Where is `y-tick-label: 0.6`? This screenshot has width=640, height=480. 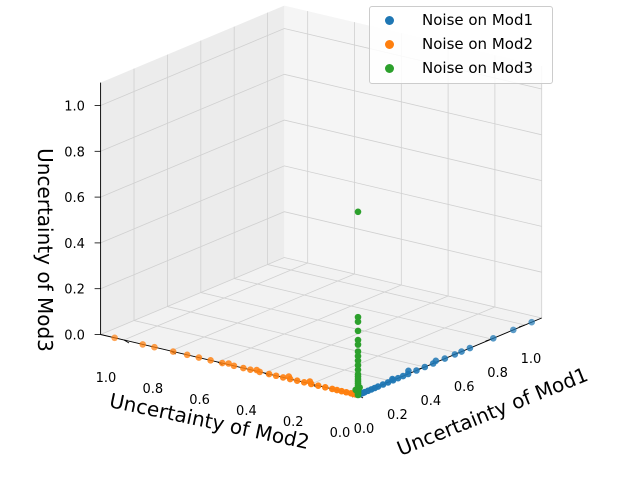 y-tick-label: 0.6 is located at coordinates (199, 400).